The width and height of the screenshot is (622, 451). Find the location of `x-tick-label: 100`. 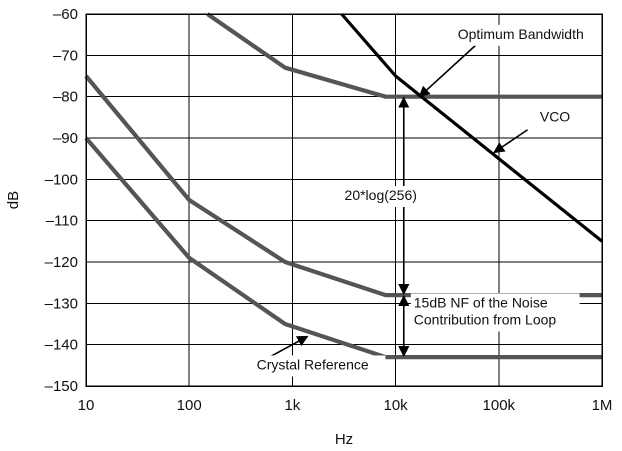

x-tick-label: 100 is located at coordinates (189, 405).